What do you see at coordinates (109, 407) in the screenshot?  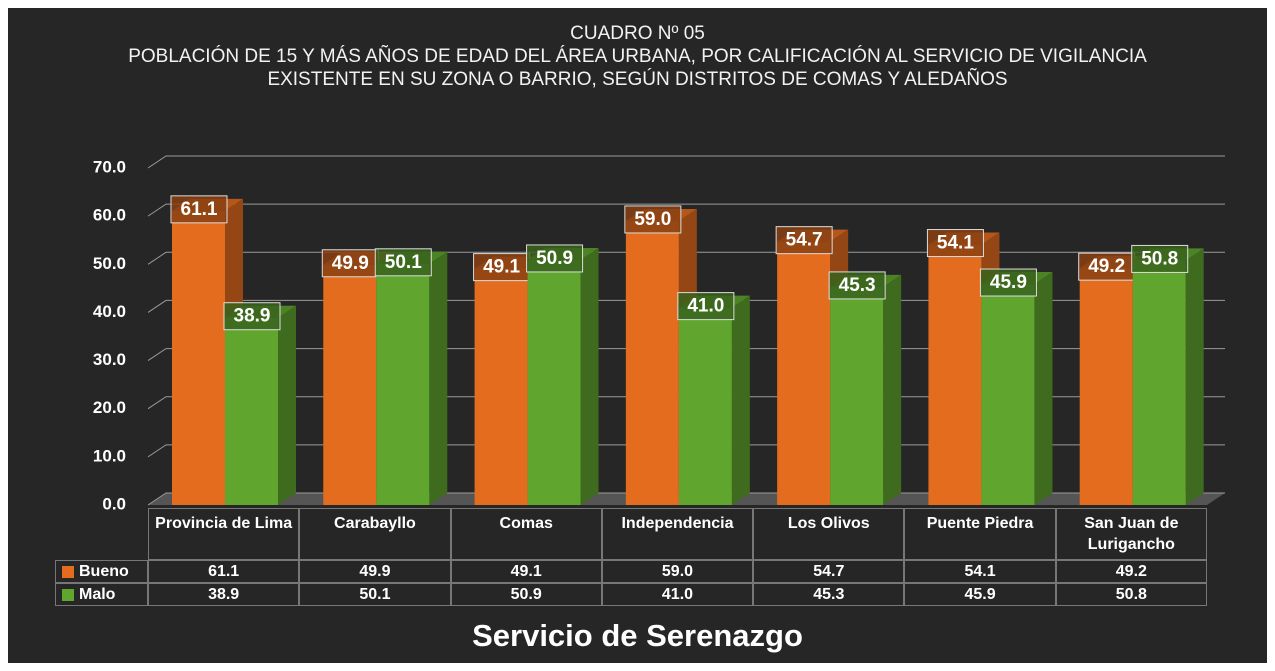 I see `y-tick-label: 20.0` at bounding box center [109, 407].